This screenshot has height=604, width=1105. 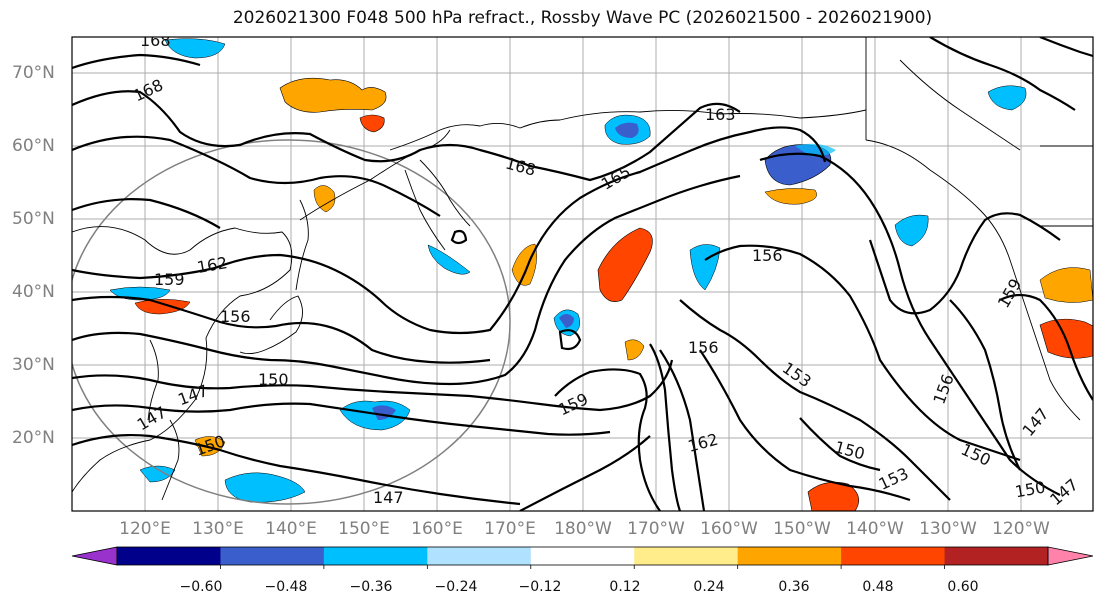 I want to click on lat-label-60n: 60°N, so click(x=33, y=146).